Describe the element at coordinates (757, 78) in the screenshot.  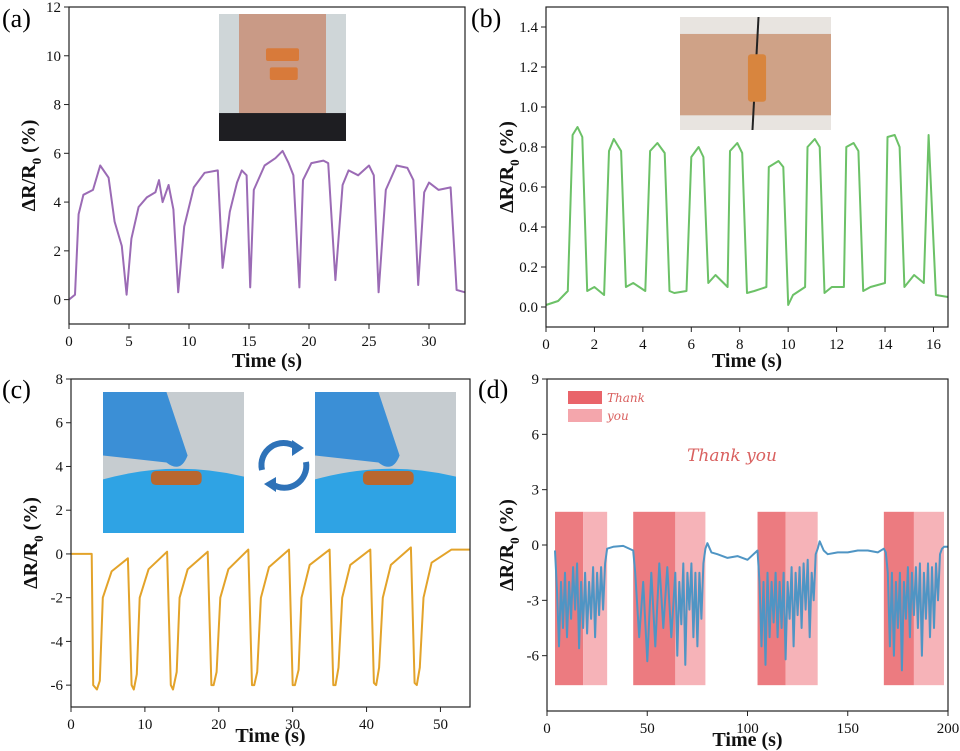
I see `sensor-patch` at that location.